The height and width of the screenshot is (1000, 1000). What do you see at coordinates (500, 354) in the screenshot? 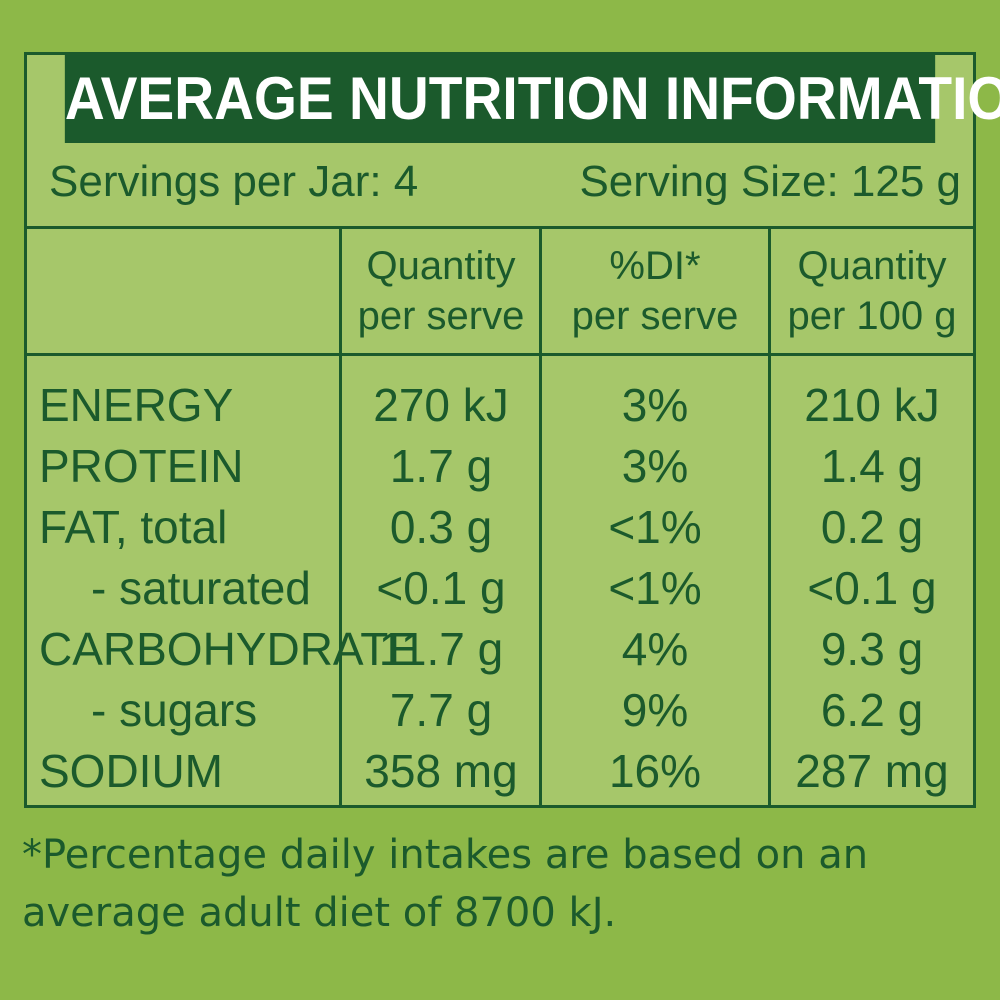
I see `header-divider` at bounding box center [500, 354].